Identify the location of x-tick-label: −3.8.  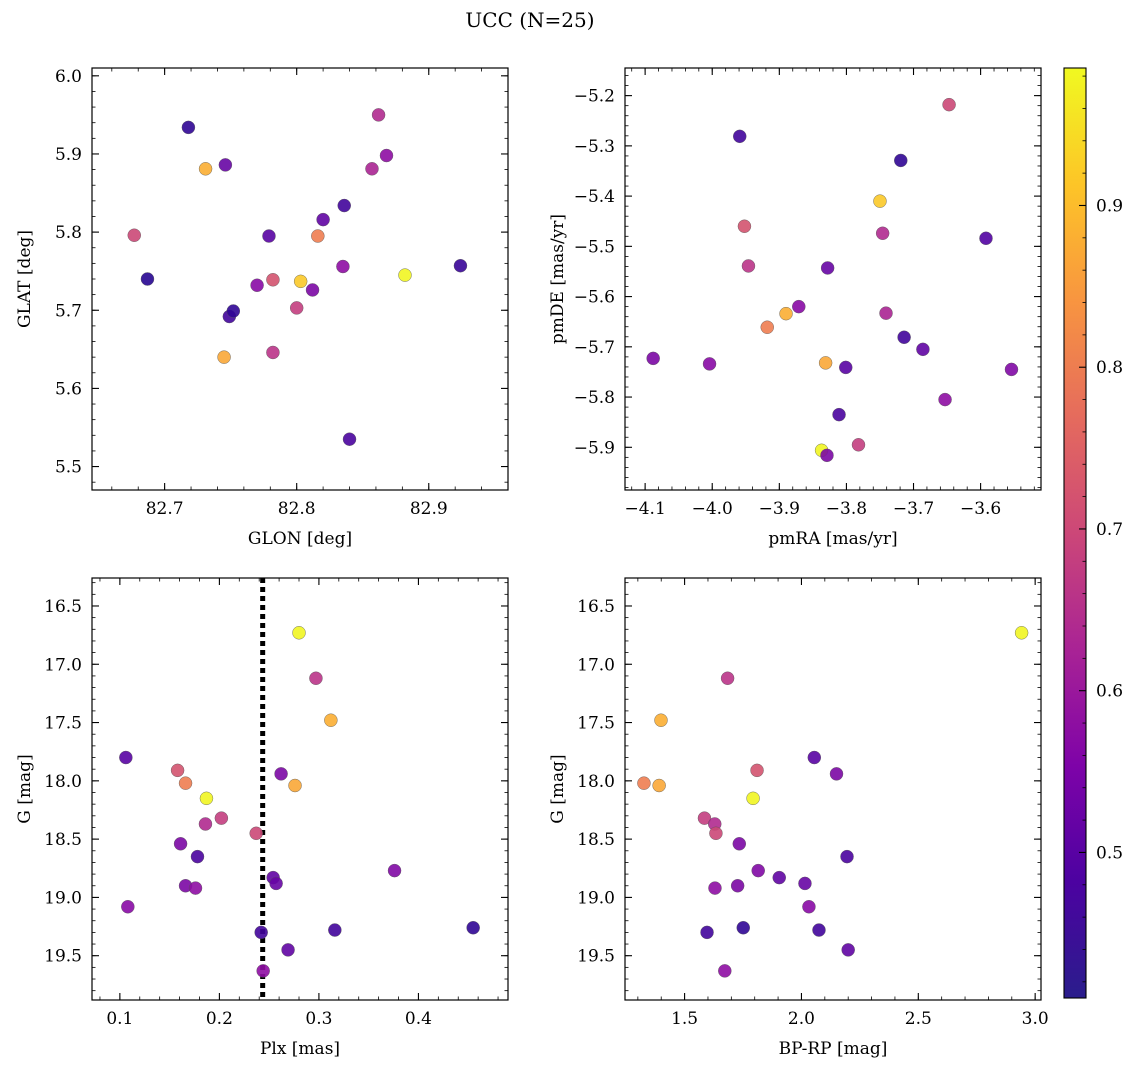
(846, 509).